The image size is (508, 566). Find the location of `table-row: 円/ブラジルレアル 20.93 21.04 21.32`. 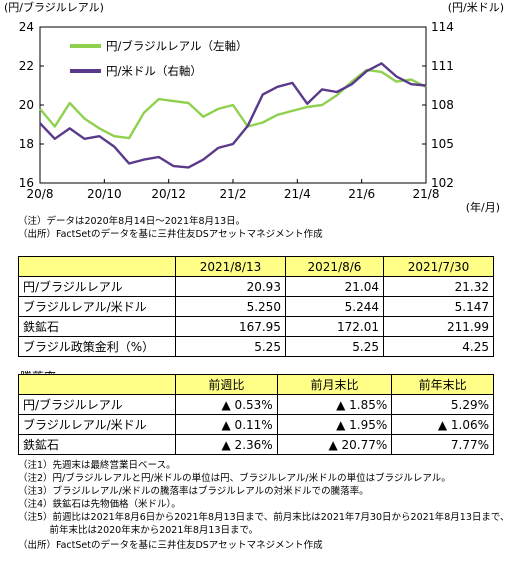

table-row: 円/ブラジルレアル 20.93 21.04 21.32 is located at coordinates (256, 286).